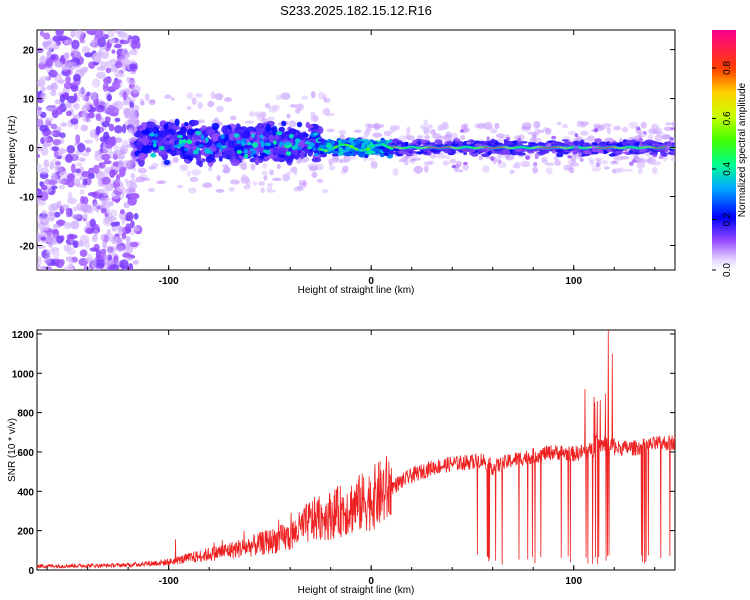 Image resolution: width=750 pixels, height=600 pixels. What do you see at coordinates (25, 532) in the screenshot?
I see `y-tick-label: 200` at bounding box center [25, 532].